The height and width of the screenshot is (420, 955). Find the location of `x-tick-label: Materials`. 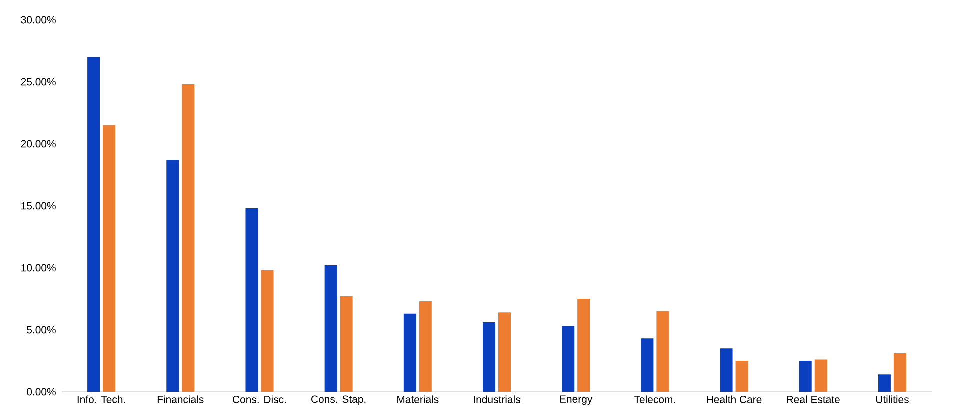

x-tick-label: Materials is located at coordinates (418, 400).